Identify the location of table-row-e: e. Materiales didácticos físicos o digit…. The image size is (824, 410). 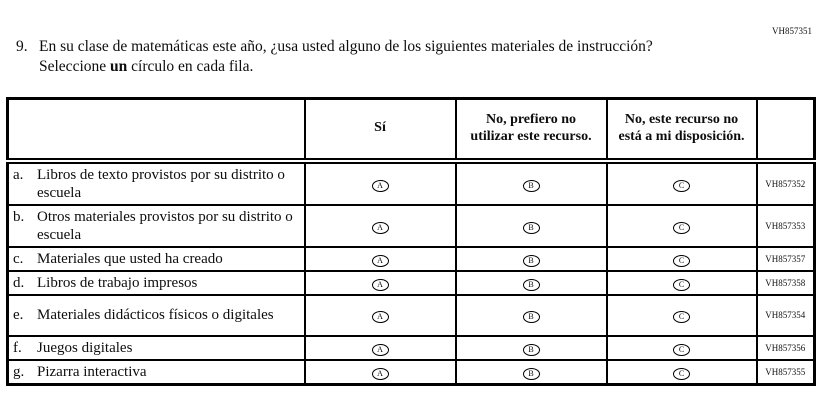
(411, 315).